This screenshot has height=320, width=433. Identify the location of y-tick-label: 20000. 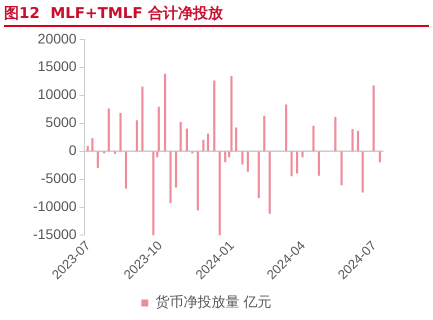
(57, 38).